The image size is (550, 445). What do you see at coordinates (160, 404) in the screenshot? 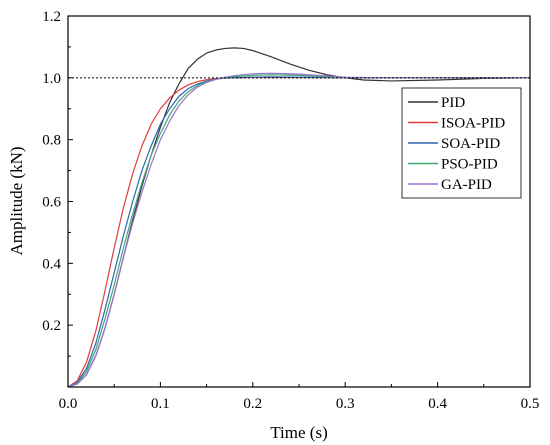
I see `x-tick-label: 0.1` at bounding box center [160, 404].